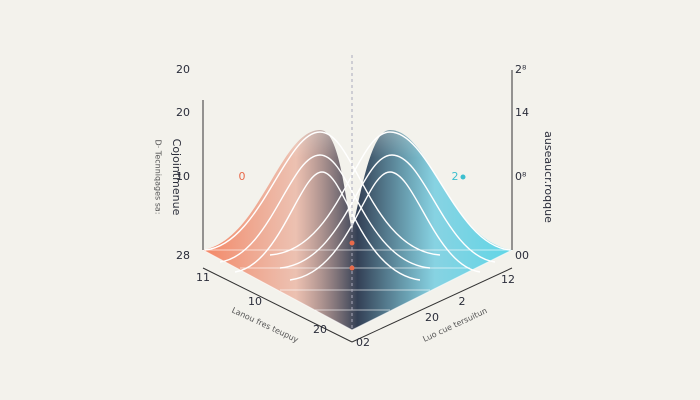  What do you see at coordinates (432, 317) in the screenshot?
I see `floor-right-tick: 20` at bounding box center [432, 317].